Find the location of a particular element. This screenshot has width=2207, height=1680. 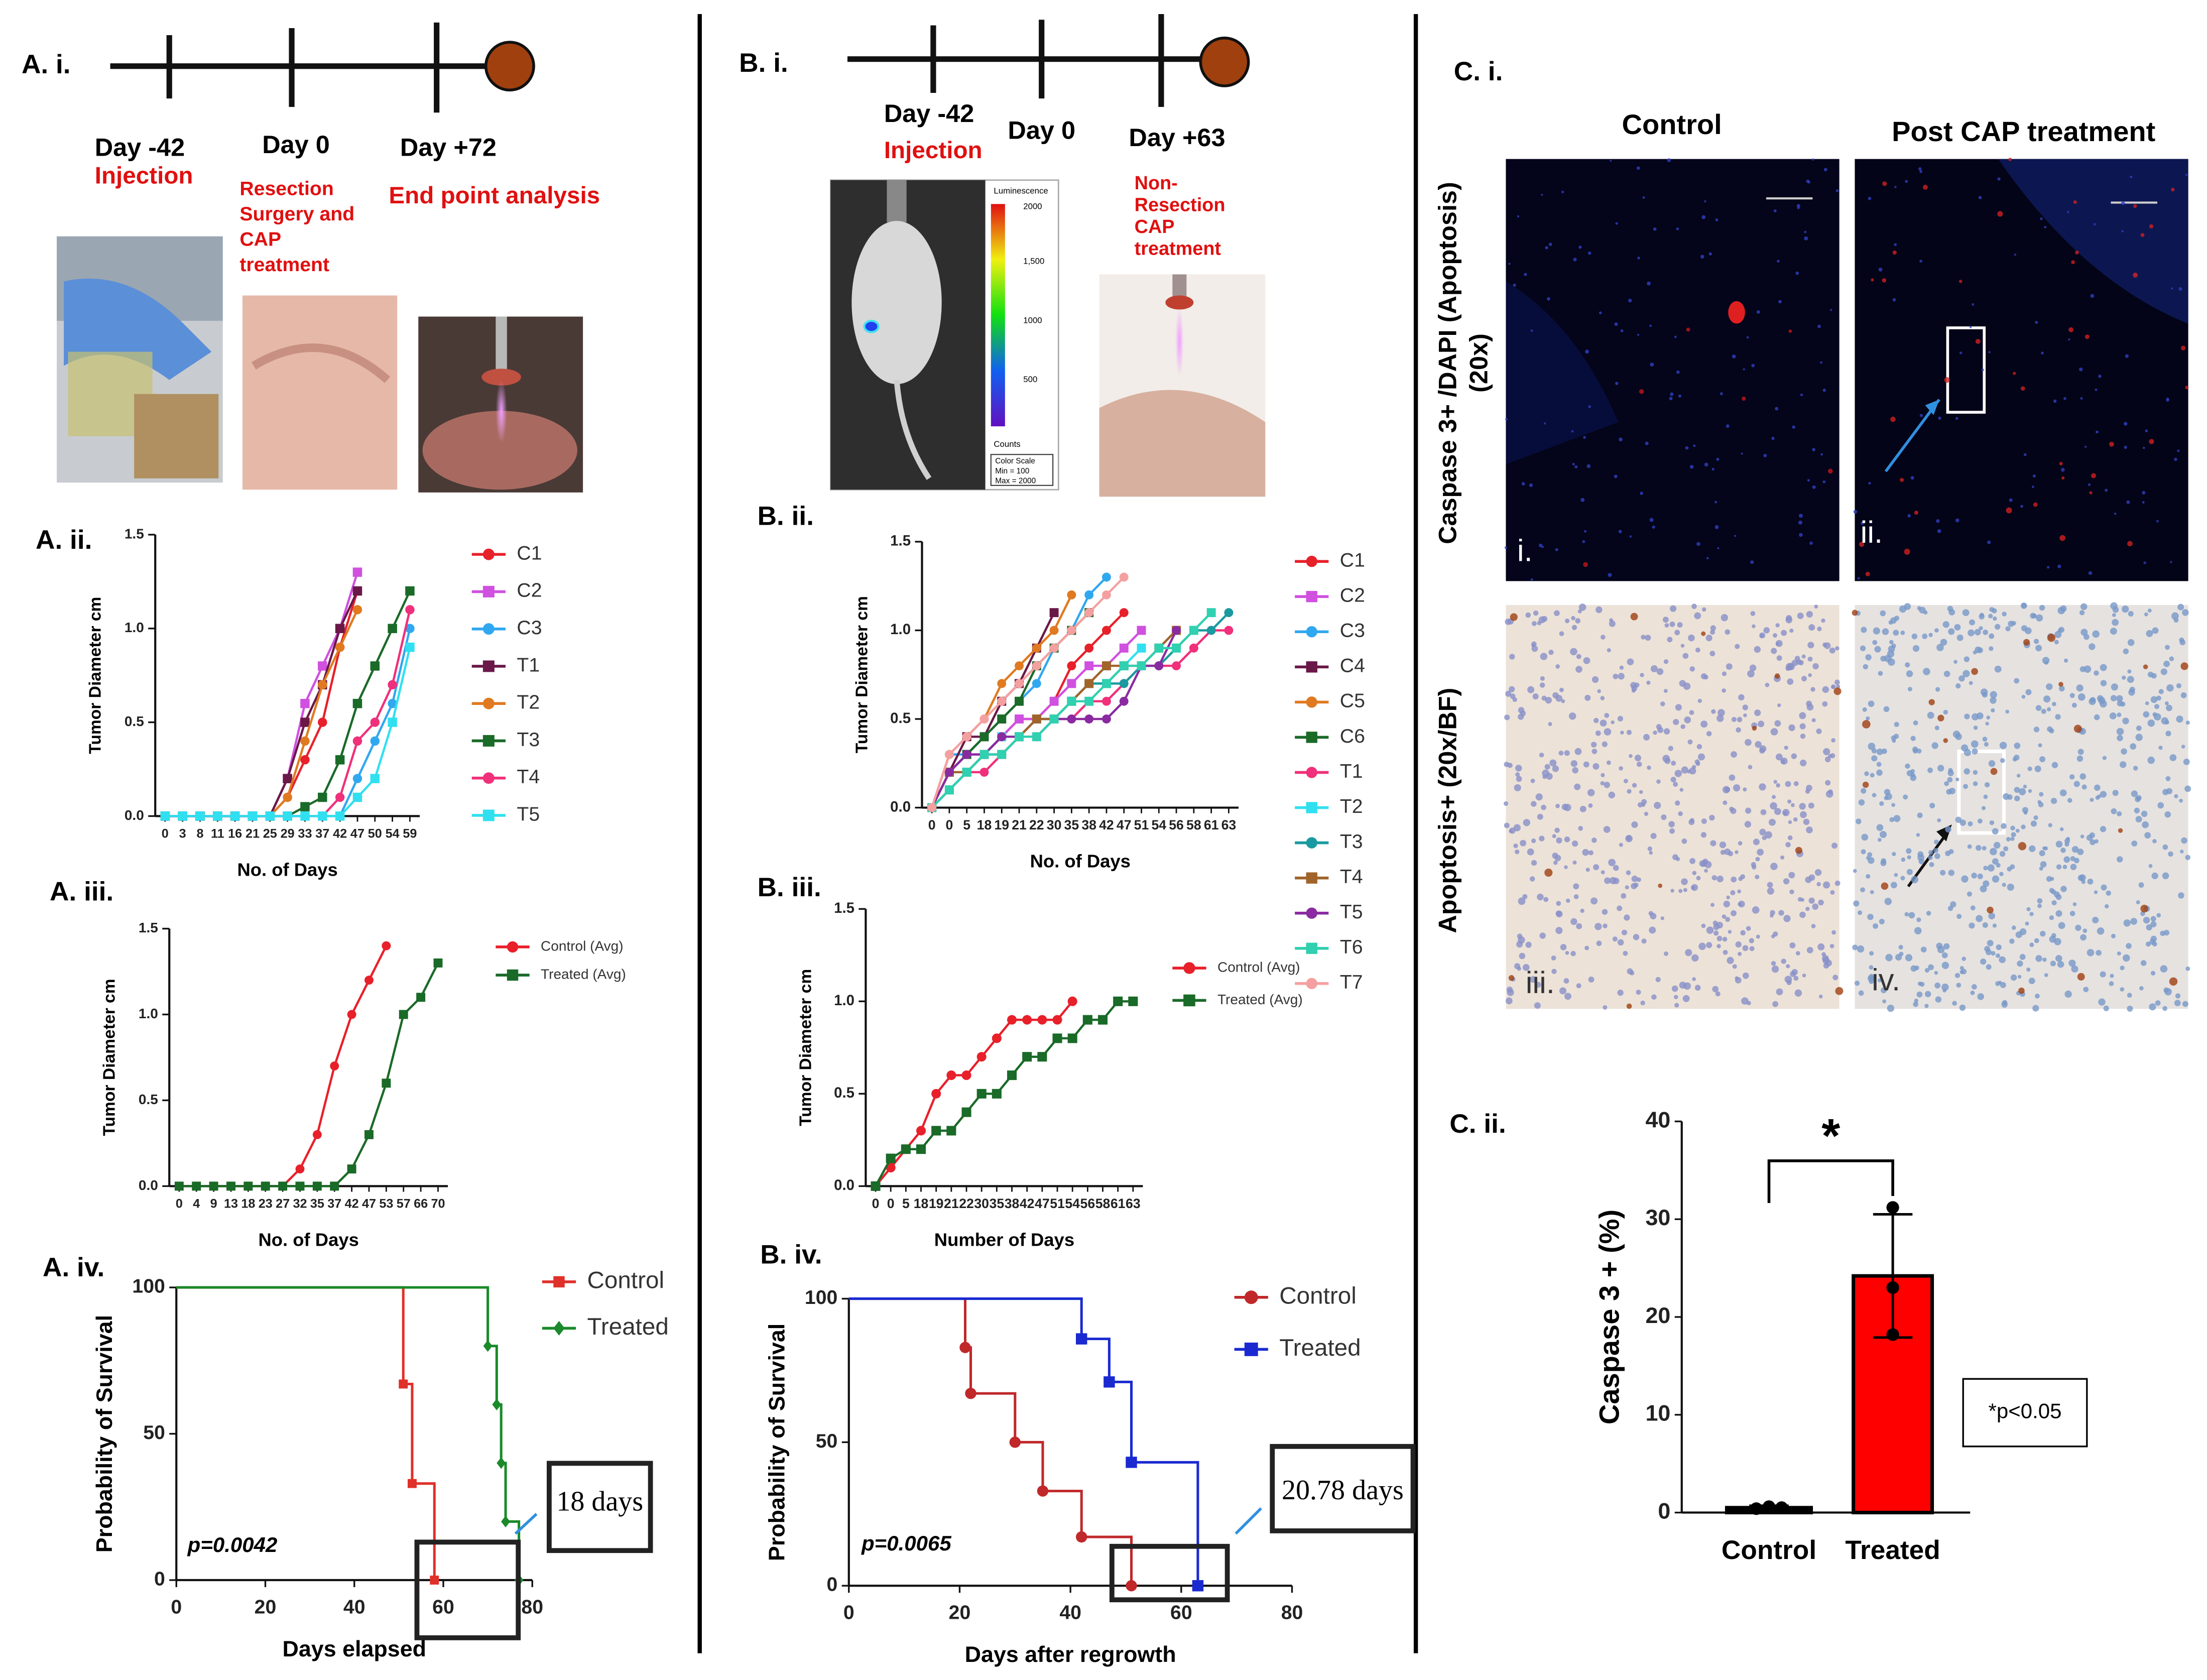

imaging-unit: Counts is located at coordinates (1007, 444).